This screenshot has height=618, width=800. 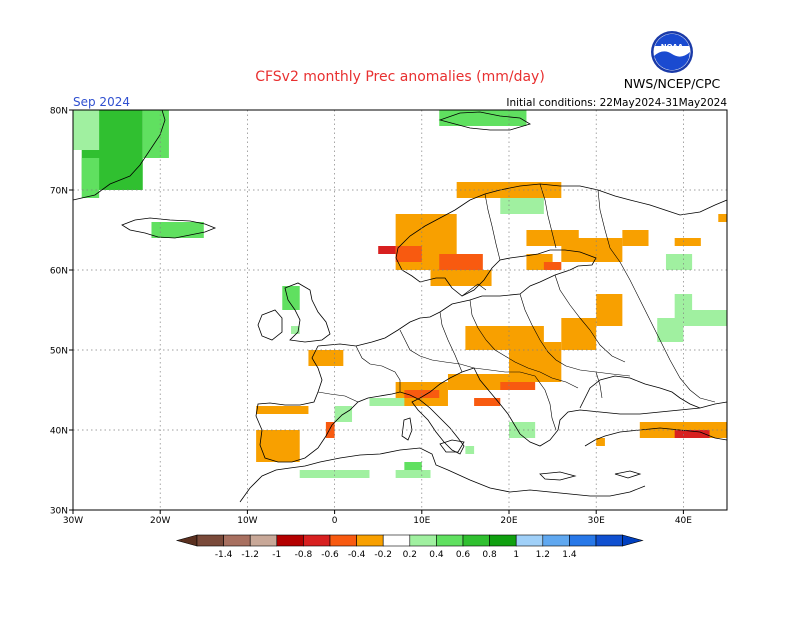 What do you see at coordinates (508, 521) in the screenshot?
I see `lon-label: 20E` at bounding box center [508, 521].